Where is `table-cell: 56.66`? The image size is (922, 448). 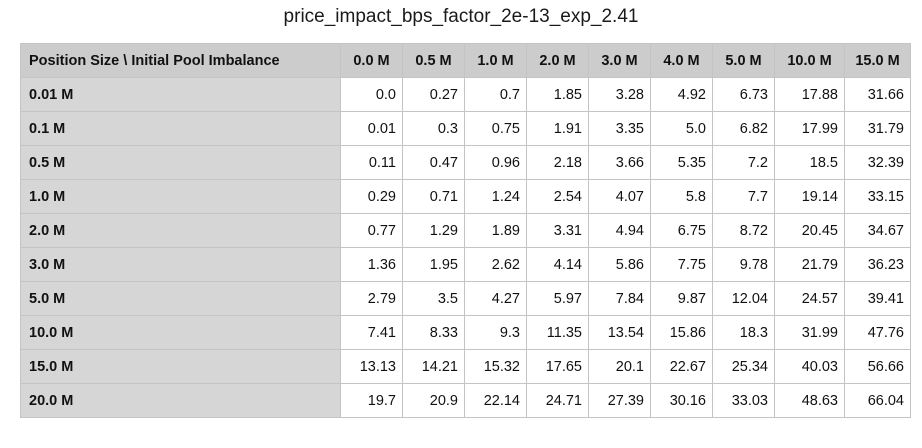
table-cell: 56.66 is located at coordinates (877, 366).